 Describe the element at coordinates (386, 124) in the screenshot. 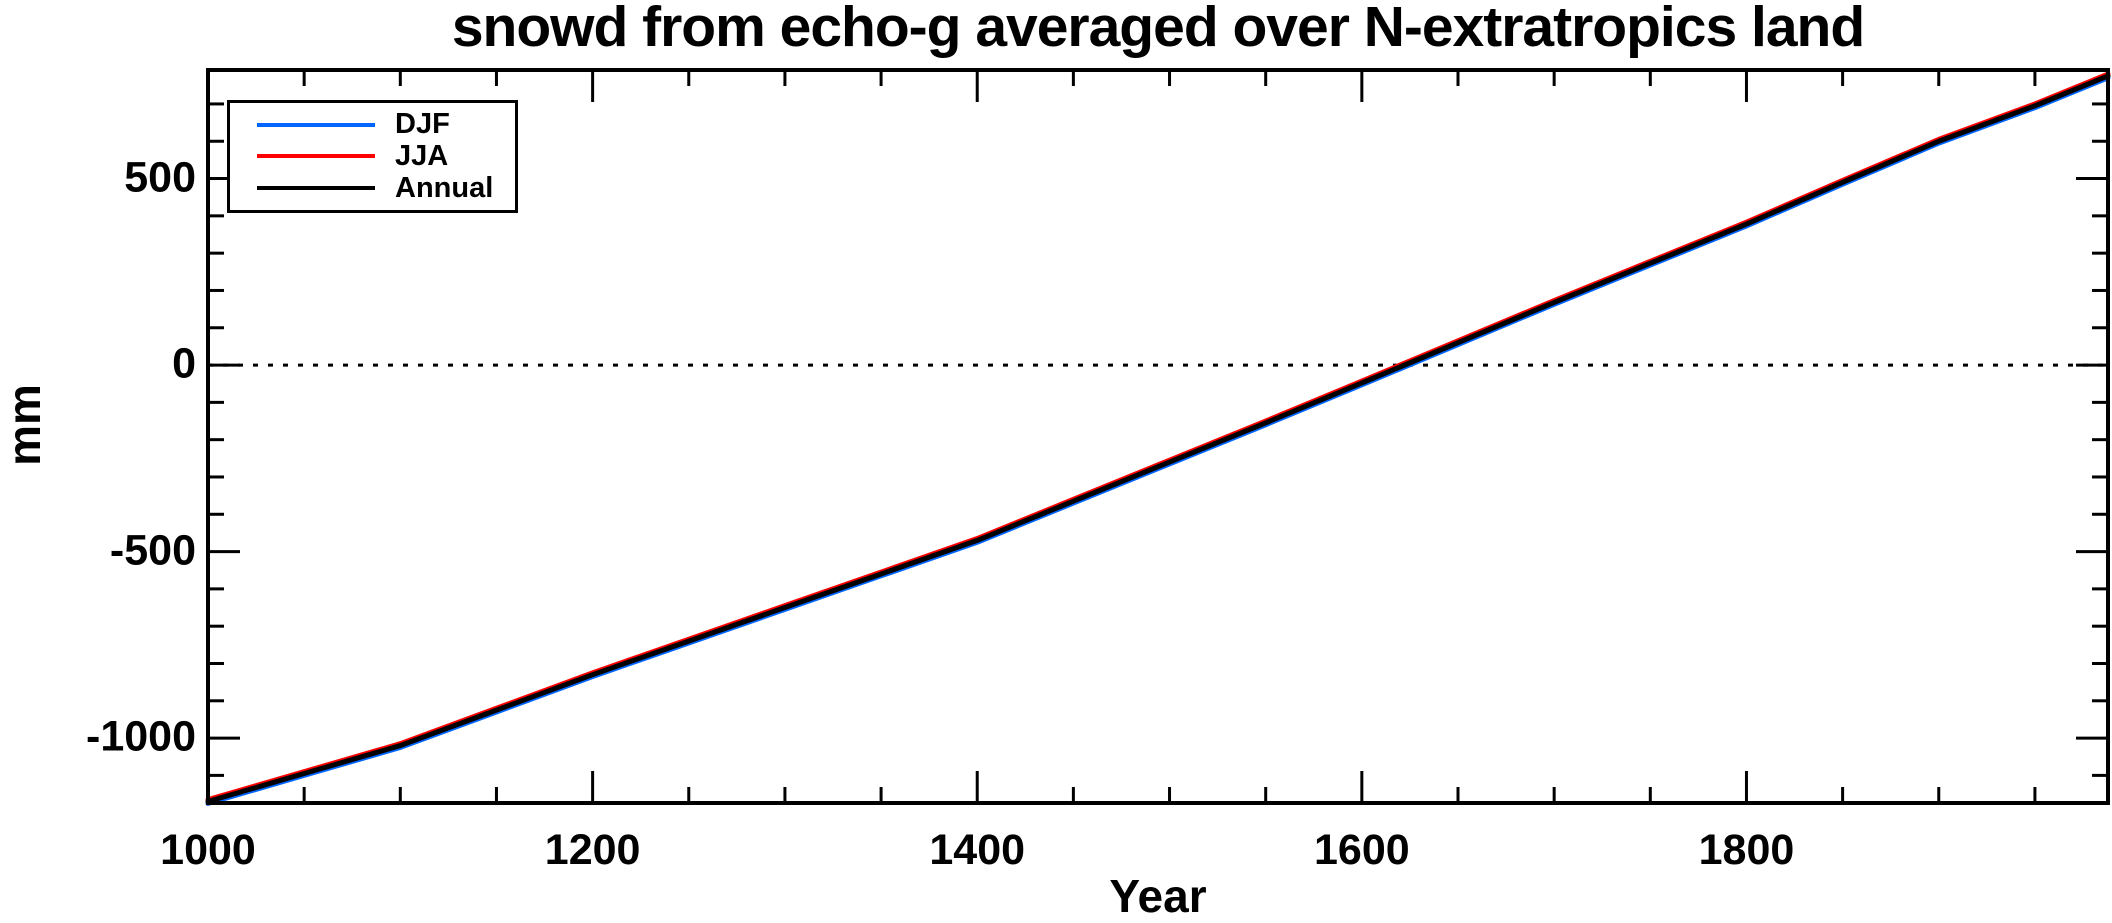

I see `legend-item-djf: DJF` at that location.